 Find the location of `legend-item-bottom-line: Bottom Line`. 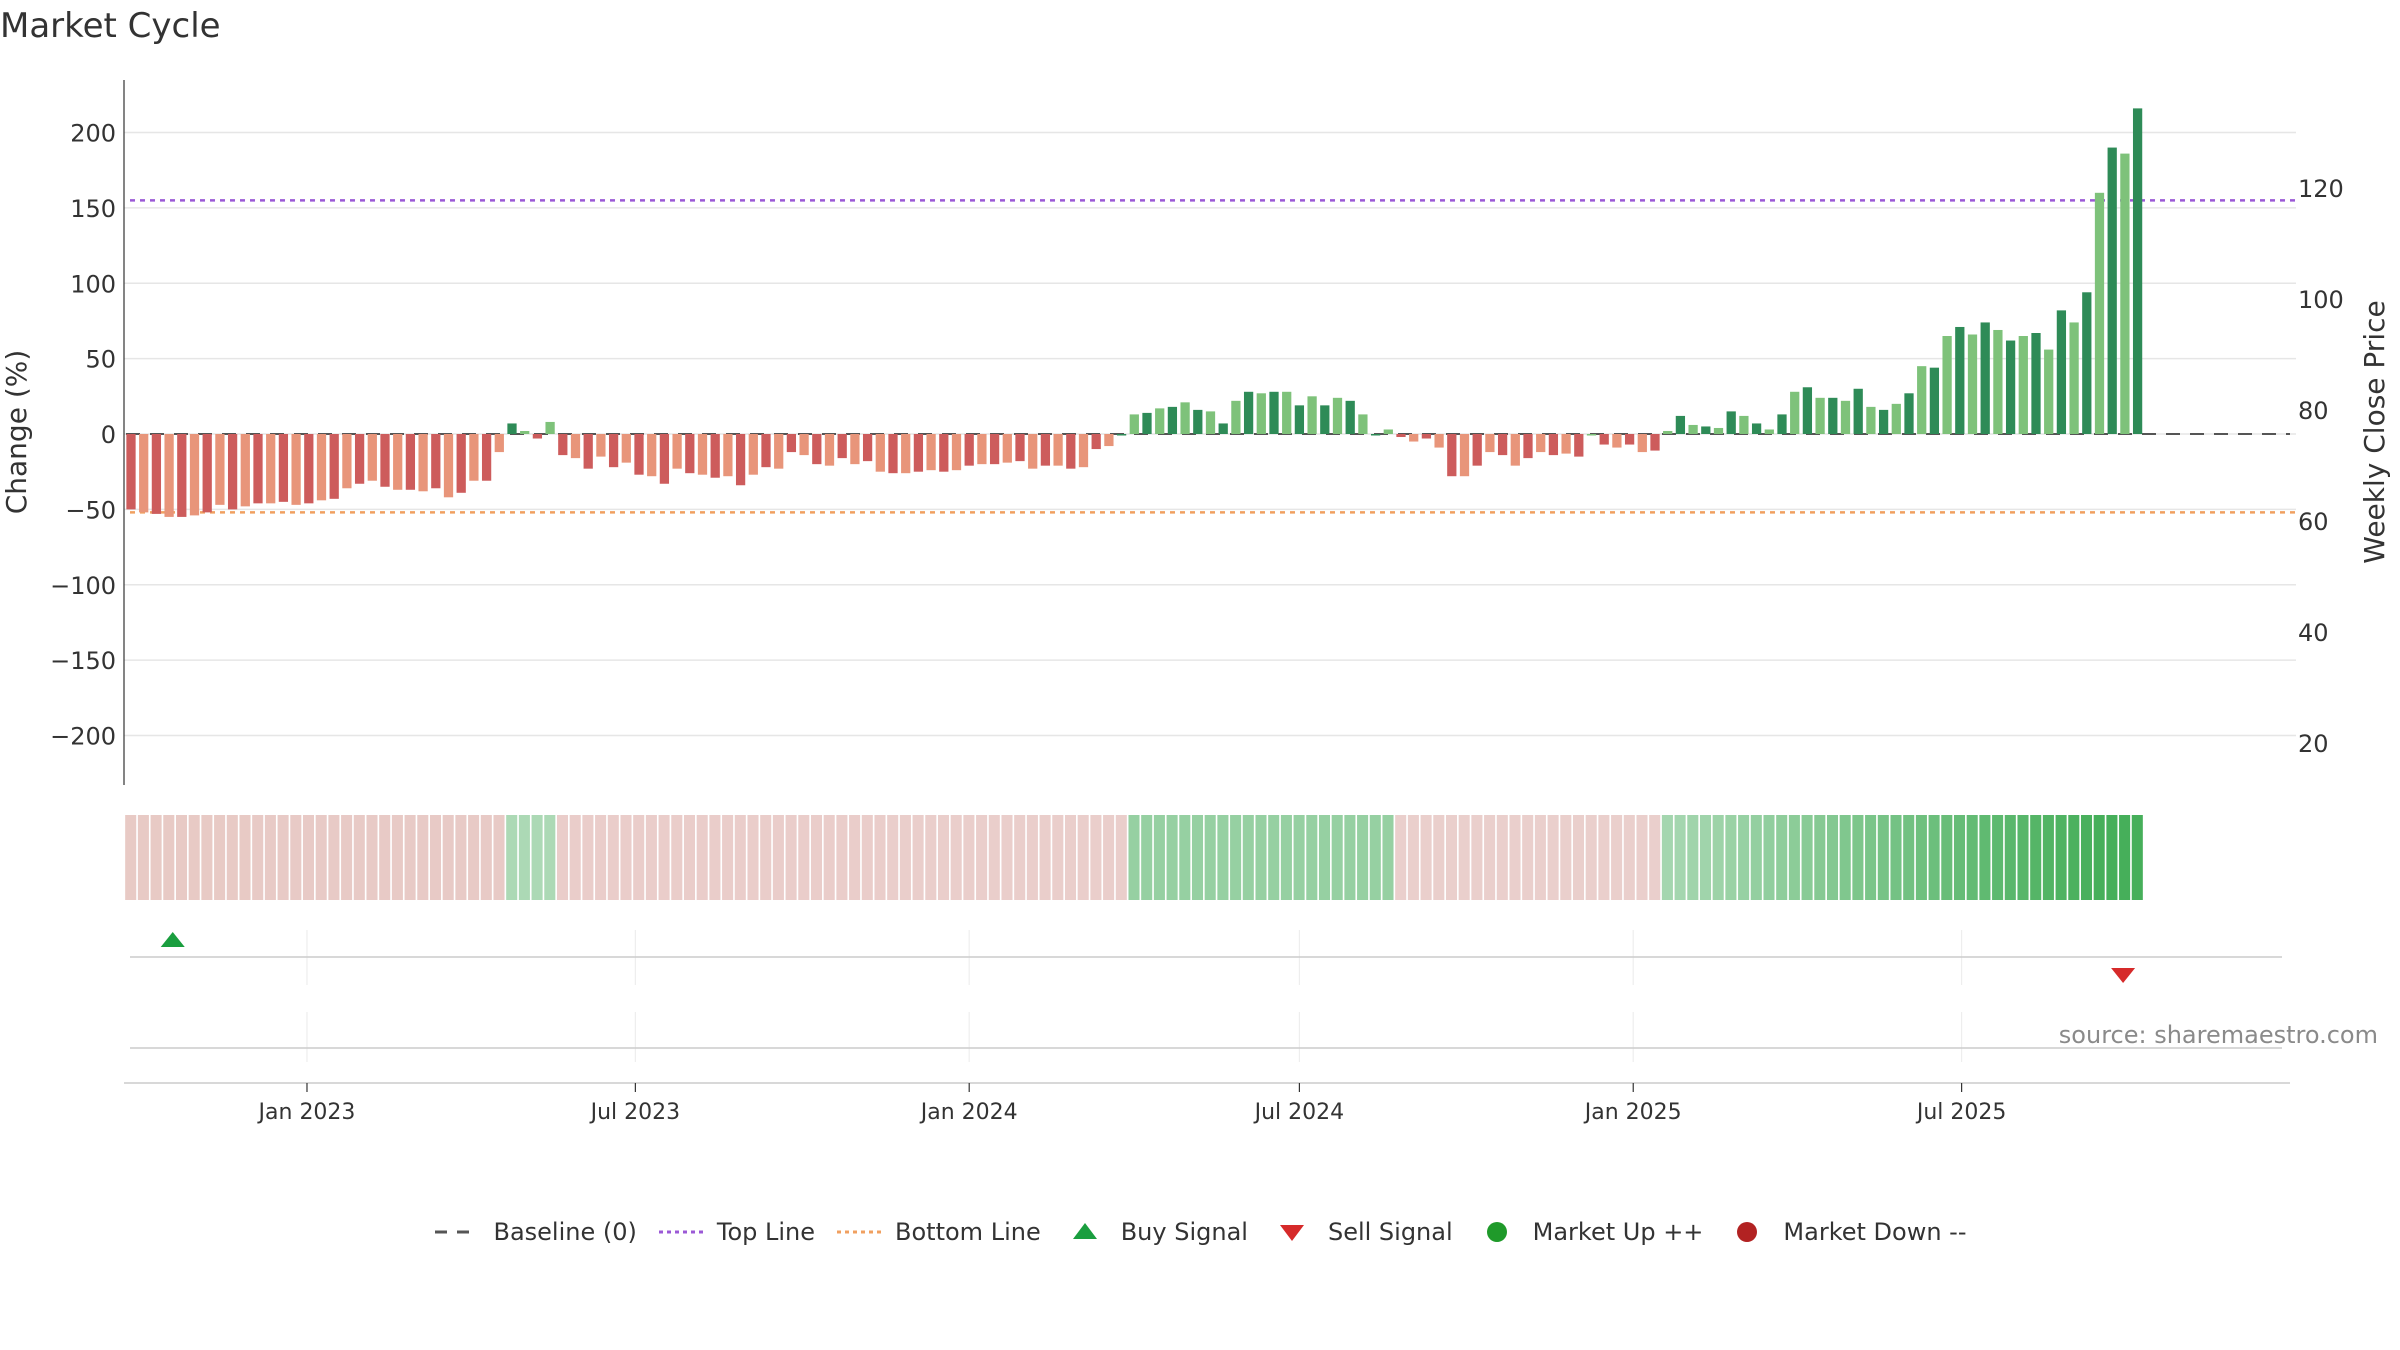

legend-item-bottom-line: Bottom Line is located at coordinates (938, 1232).